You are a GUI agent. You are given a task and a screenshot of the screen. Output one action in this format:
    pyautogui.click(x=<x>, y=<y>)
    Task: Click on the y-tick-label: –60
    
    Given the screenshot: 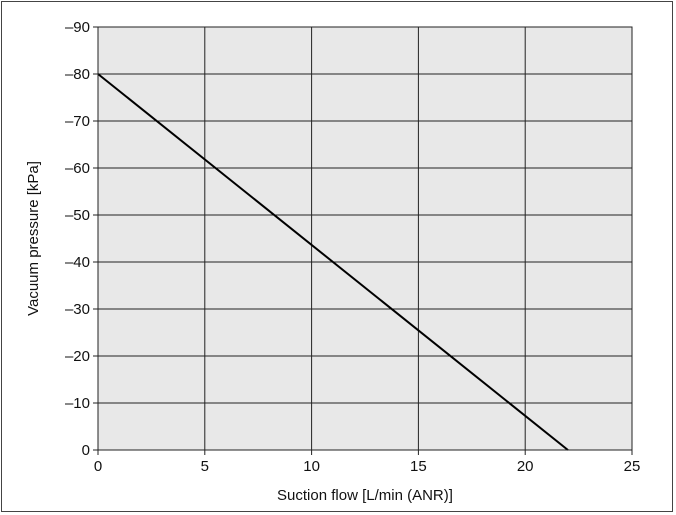 What is the action you would take?
    pyautogui.click(x=77, y=168)
    